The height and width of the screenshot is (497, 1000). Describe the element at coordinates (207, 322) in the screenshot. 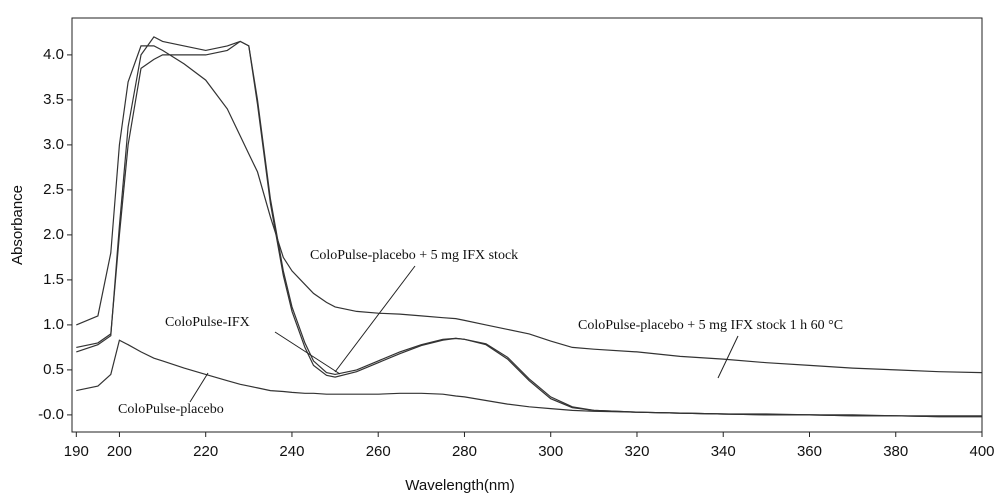

I see `series-annotation: ColoPulse-IFX` at that location.